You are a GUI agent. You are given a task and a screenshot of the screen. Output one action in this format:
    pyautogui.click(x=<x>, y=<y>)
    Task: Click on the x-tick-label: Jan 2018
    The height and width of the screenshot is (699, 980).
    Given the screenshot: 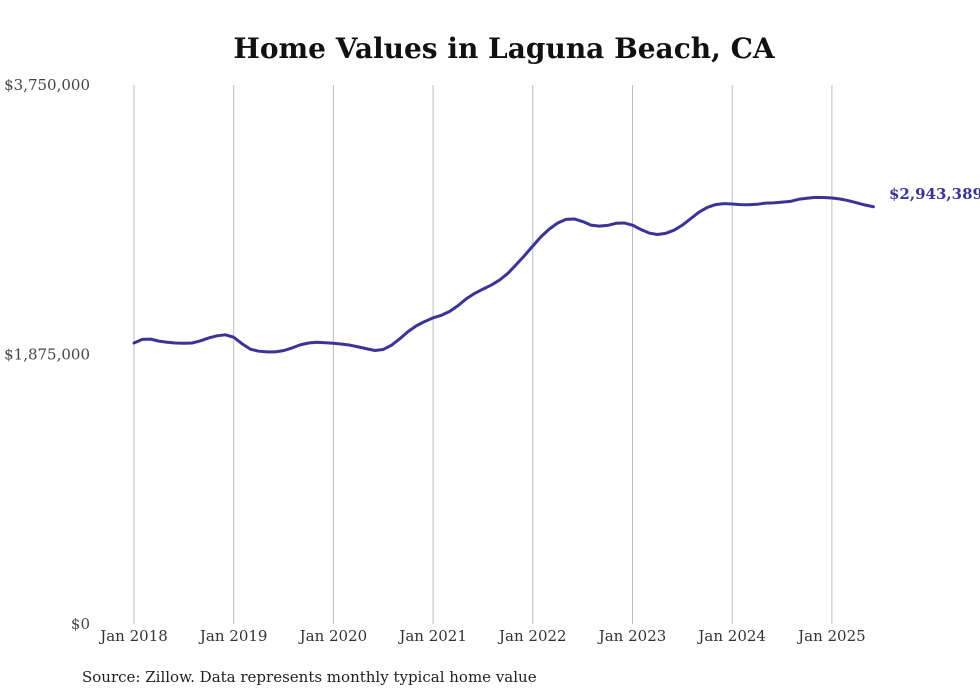 What is the action you would take?
    pyautogui.click(x=133, y=636)
    